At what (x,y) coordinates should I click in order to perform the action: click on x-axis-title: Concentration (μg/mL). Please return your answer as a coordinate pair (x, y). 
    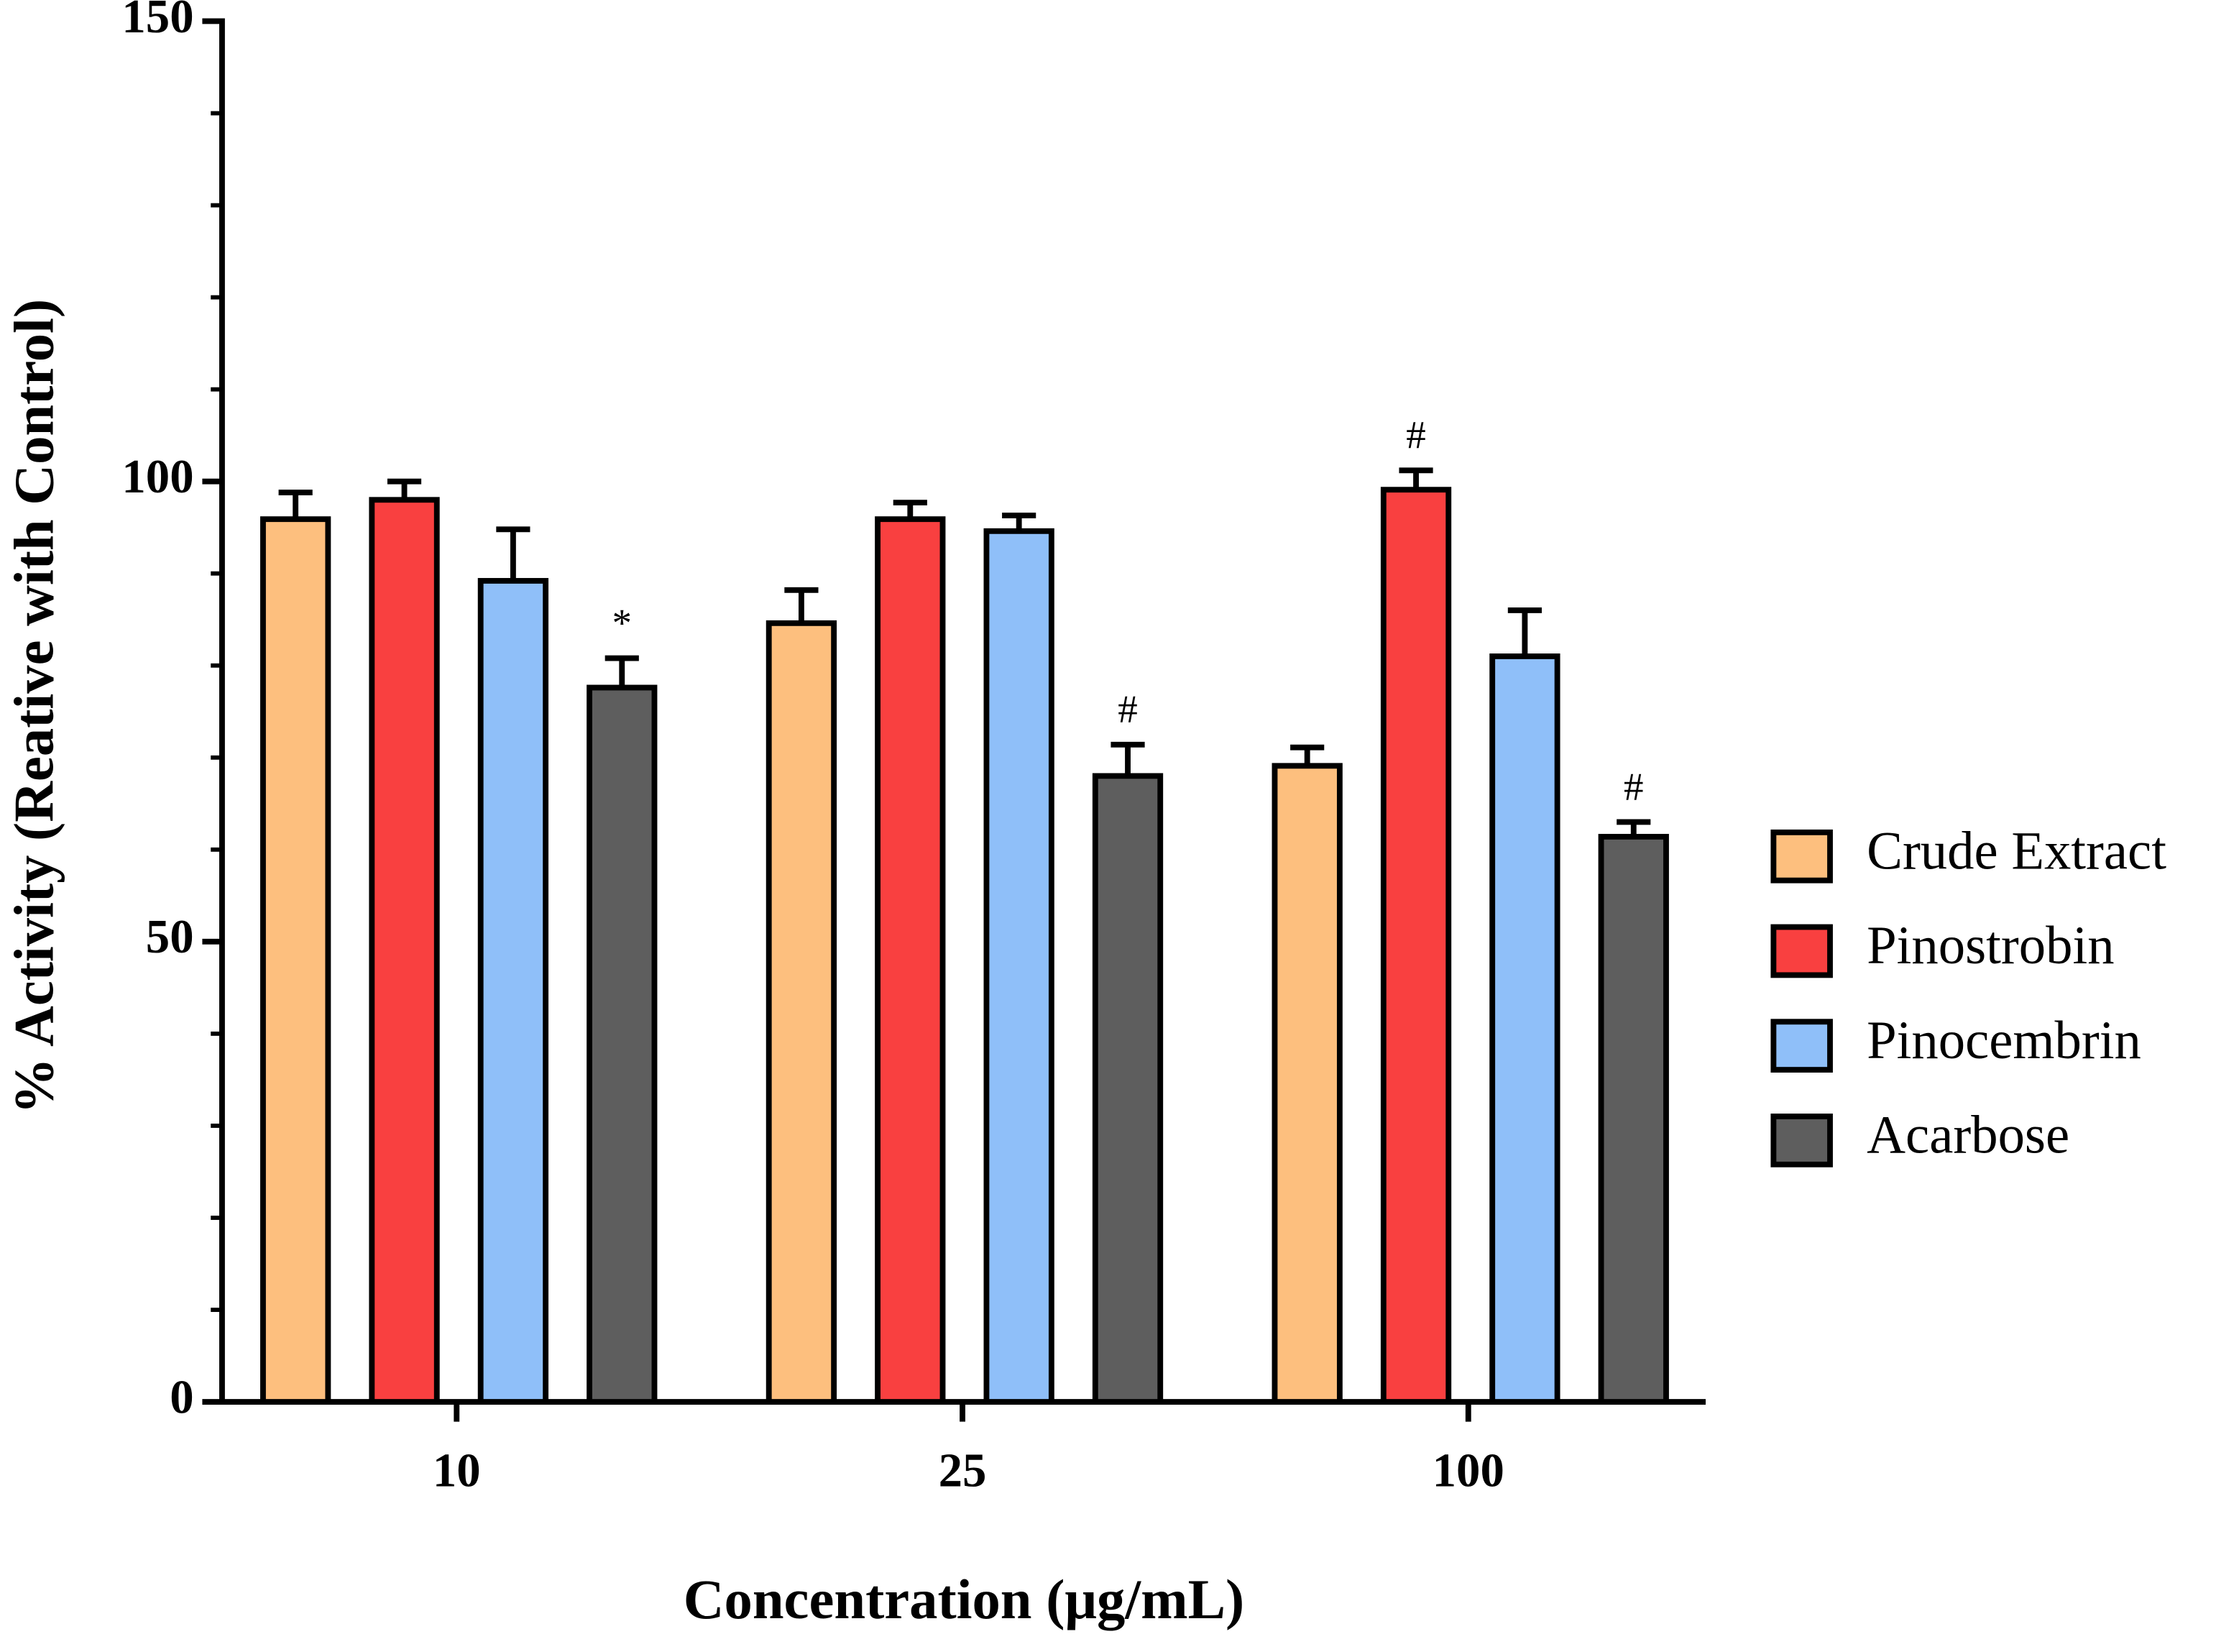
    Looking at the image, I should click on (964, 1600).